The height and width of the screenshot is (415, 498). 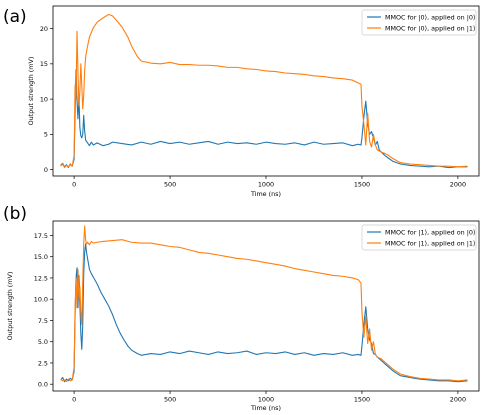 I want to click on x-tick-label-a-0: 0, so click(x=74, y=185).